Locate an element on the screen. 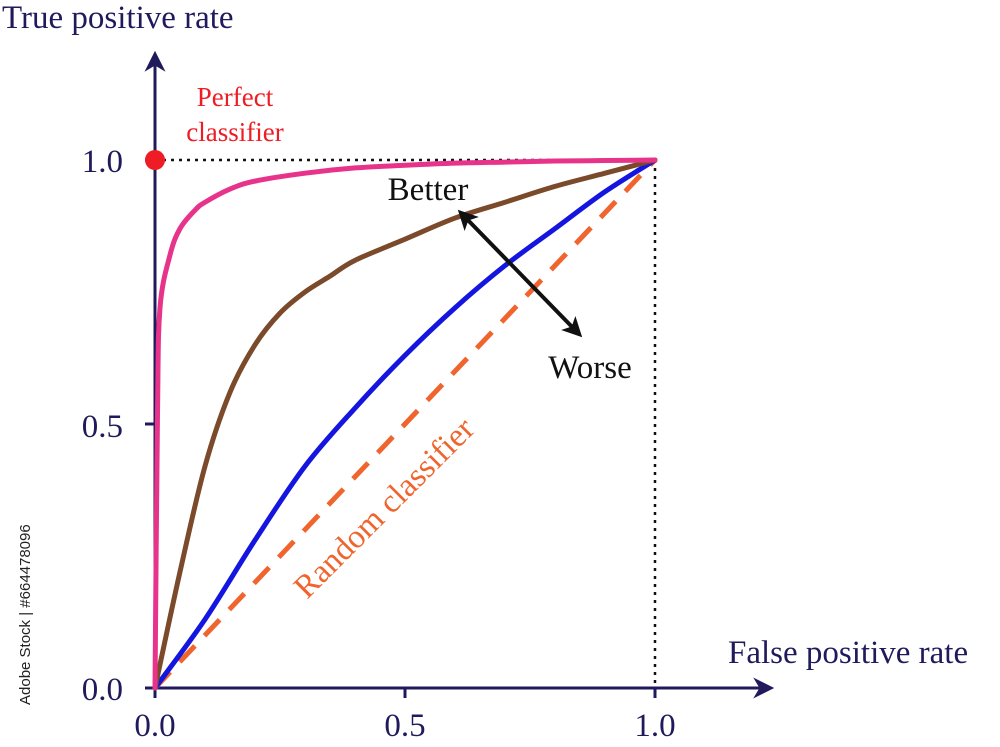 The image size is (1000, 747). x-tick-label-0: 0.0 is located at coordinates (154, 726).